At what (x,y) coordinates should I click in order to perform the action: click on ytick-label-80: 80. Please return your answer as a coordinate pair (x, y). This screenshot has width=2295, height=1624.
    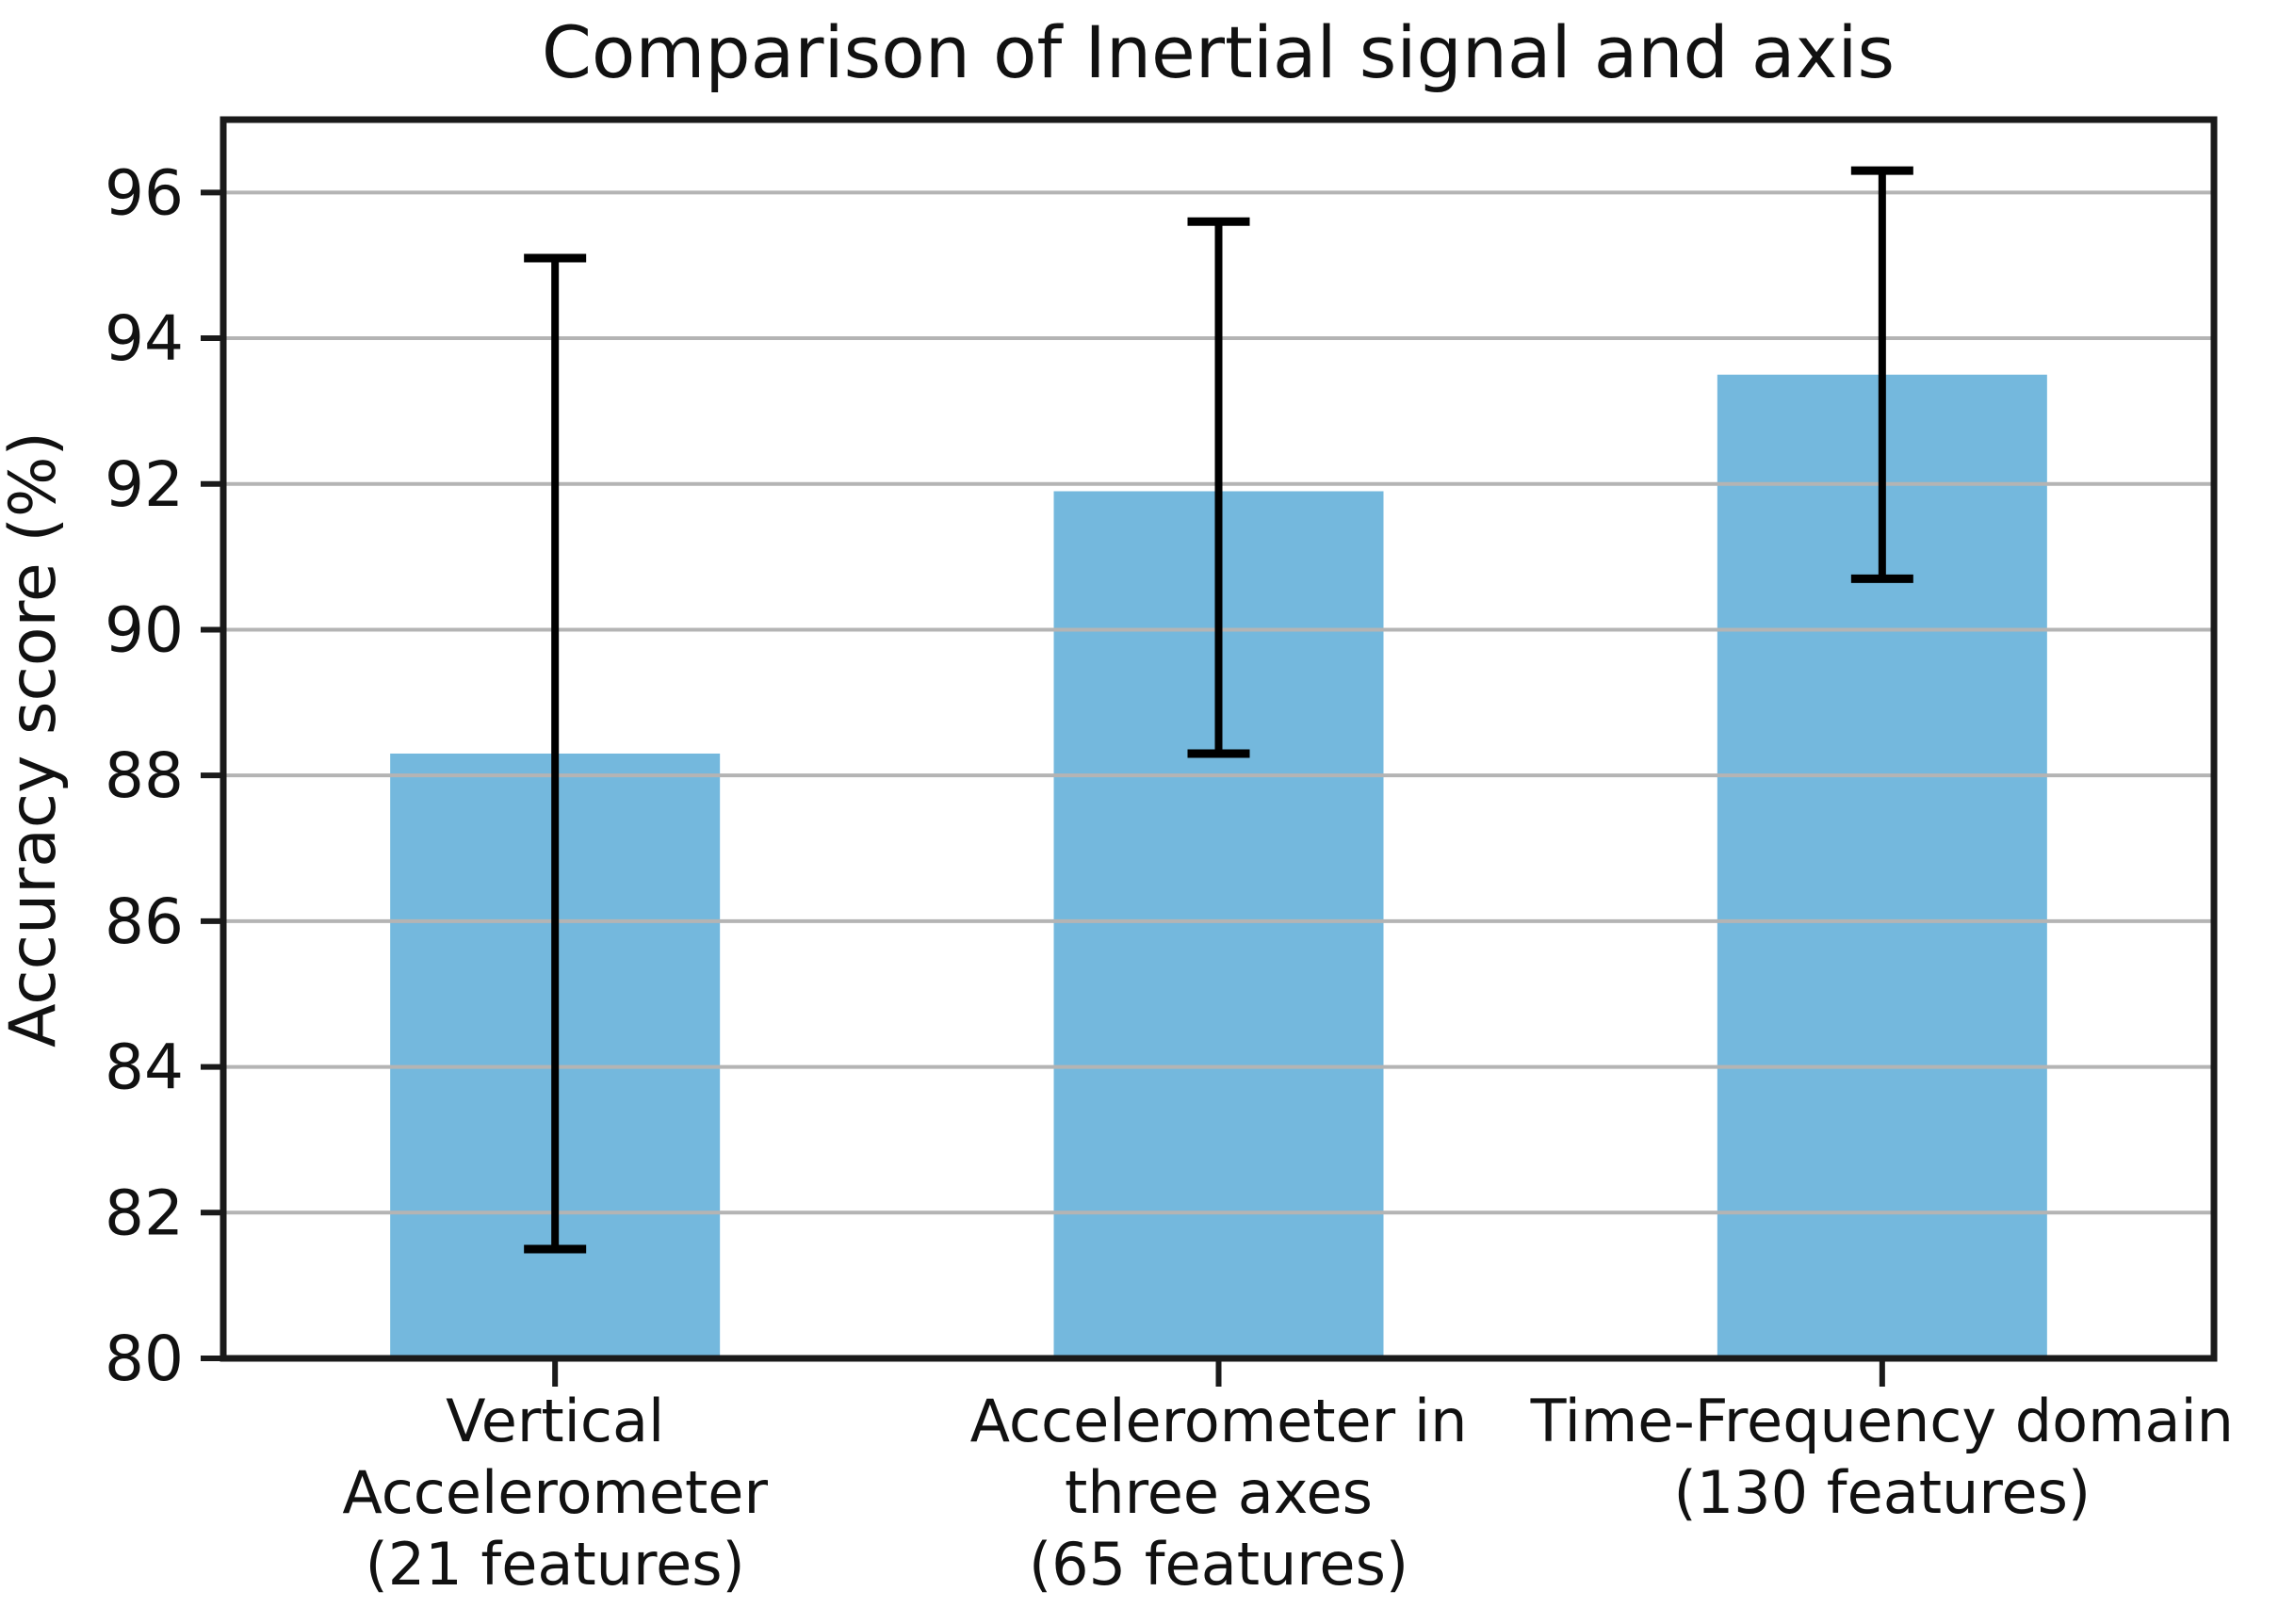
    Looking at the image, I should click on (144, 1359).